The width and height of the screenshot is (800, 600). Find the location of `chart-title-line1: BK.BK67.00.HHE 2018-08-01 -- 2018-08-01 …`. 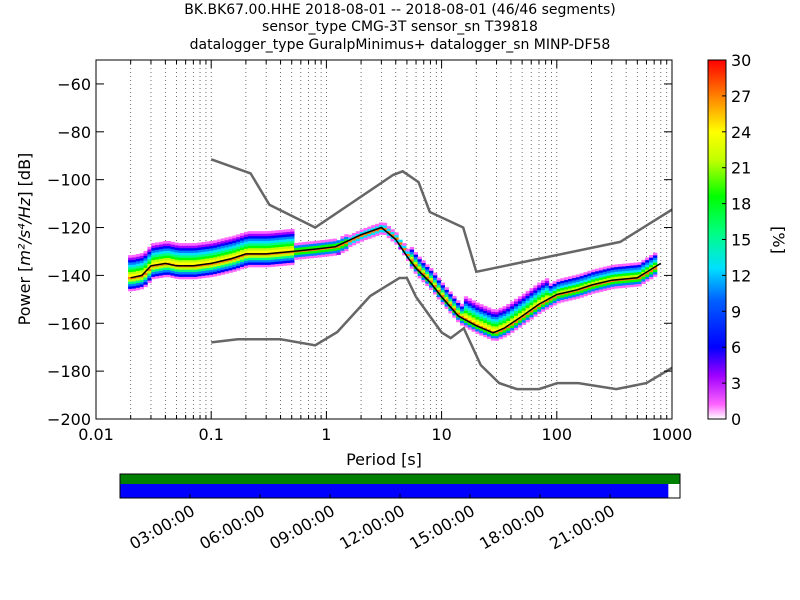

chart-title-line1: BK.BK67.00.HHE 2018-08-01 -- 2018-08-01 … is located at coordinates (400, 10).